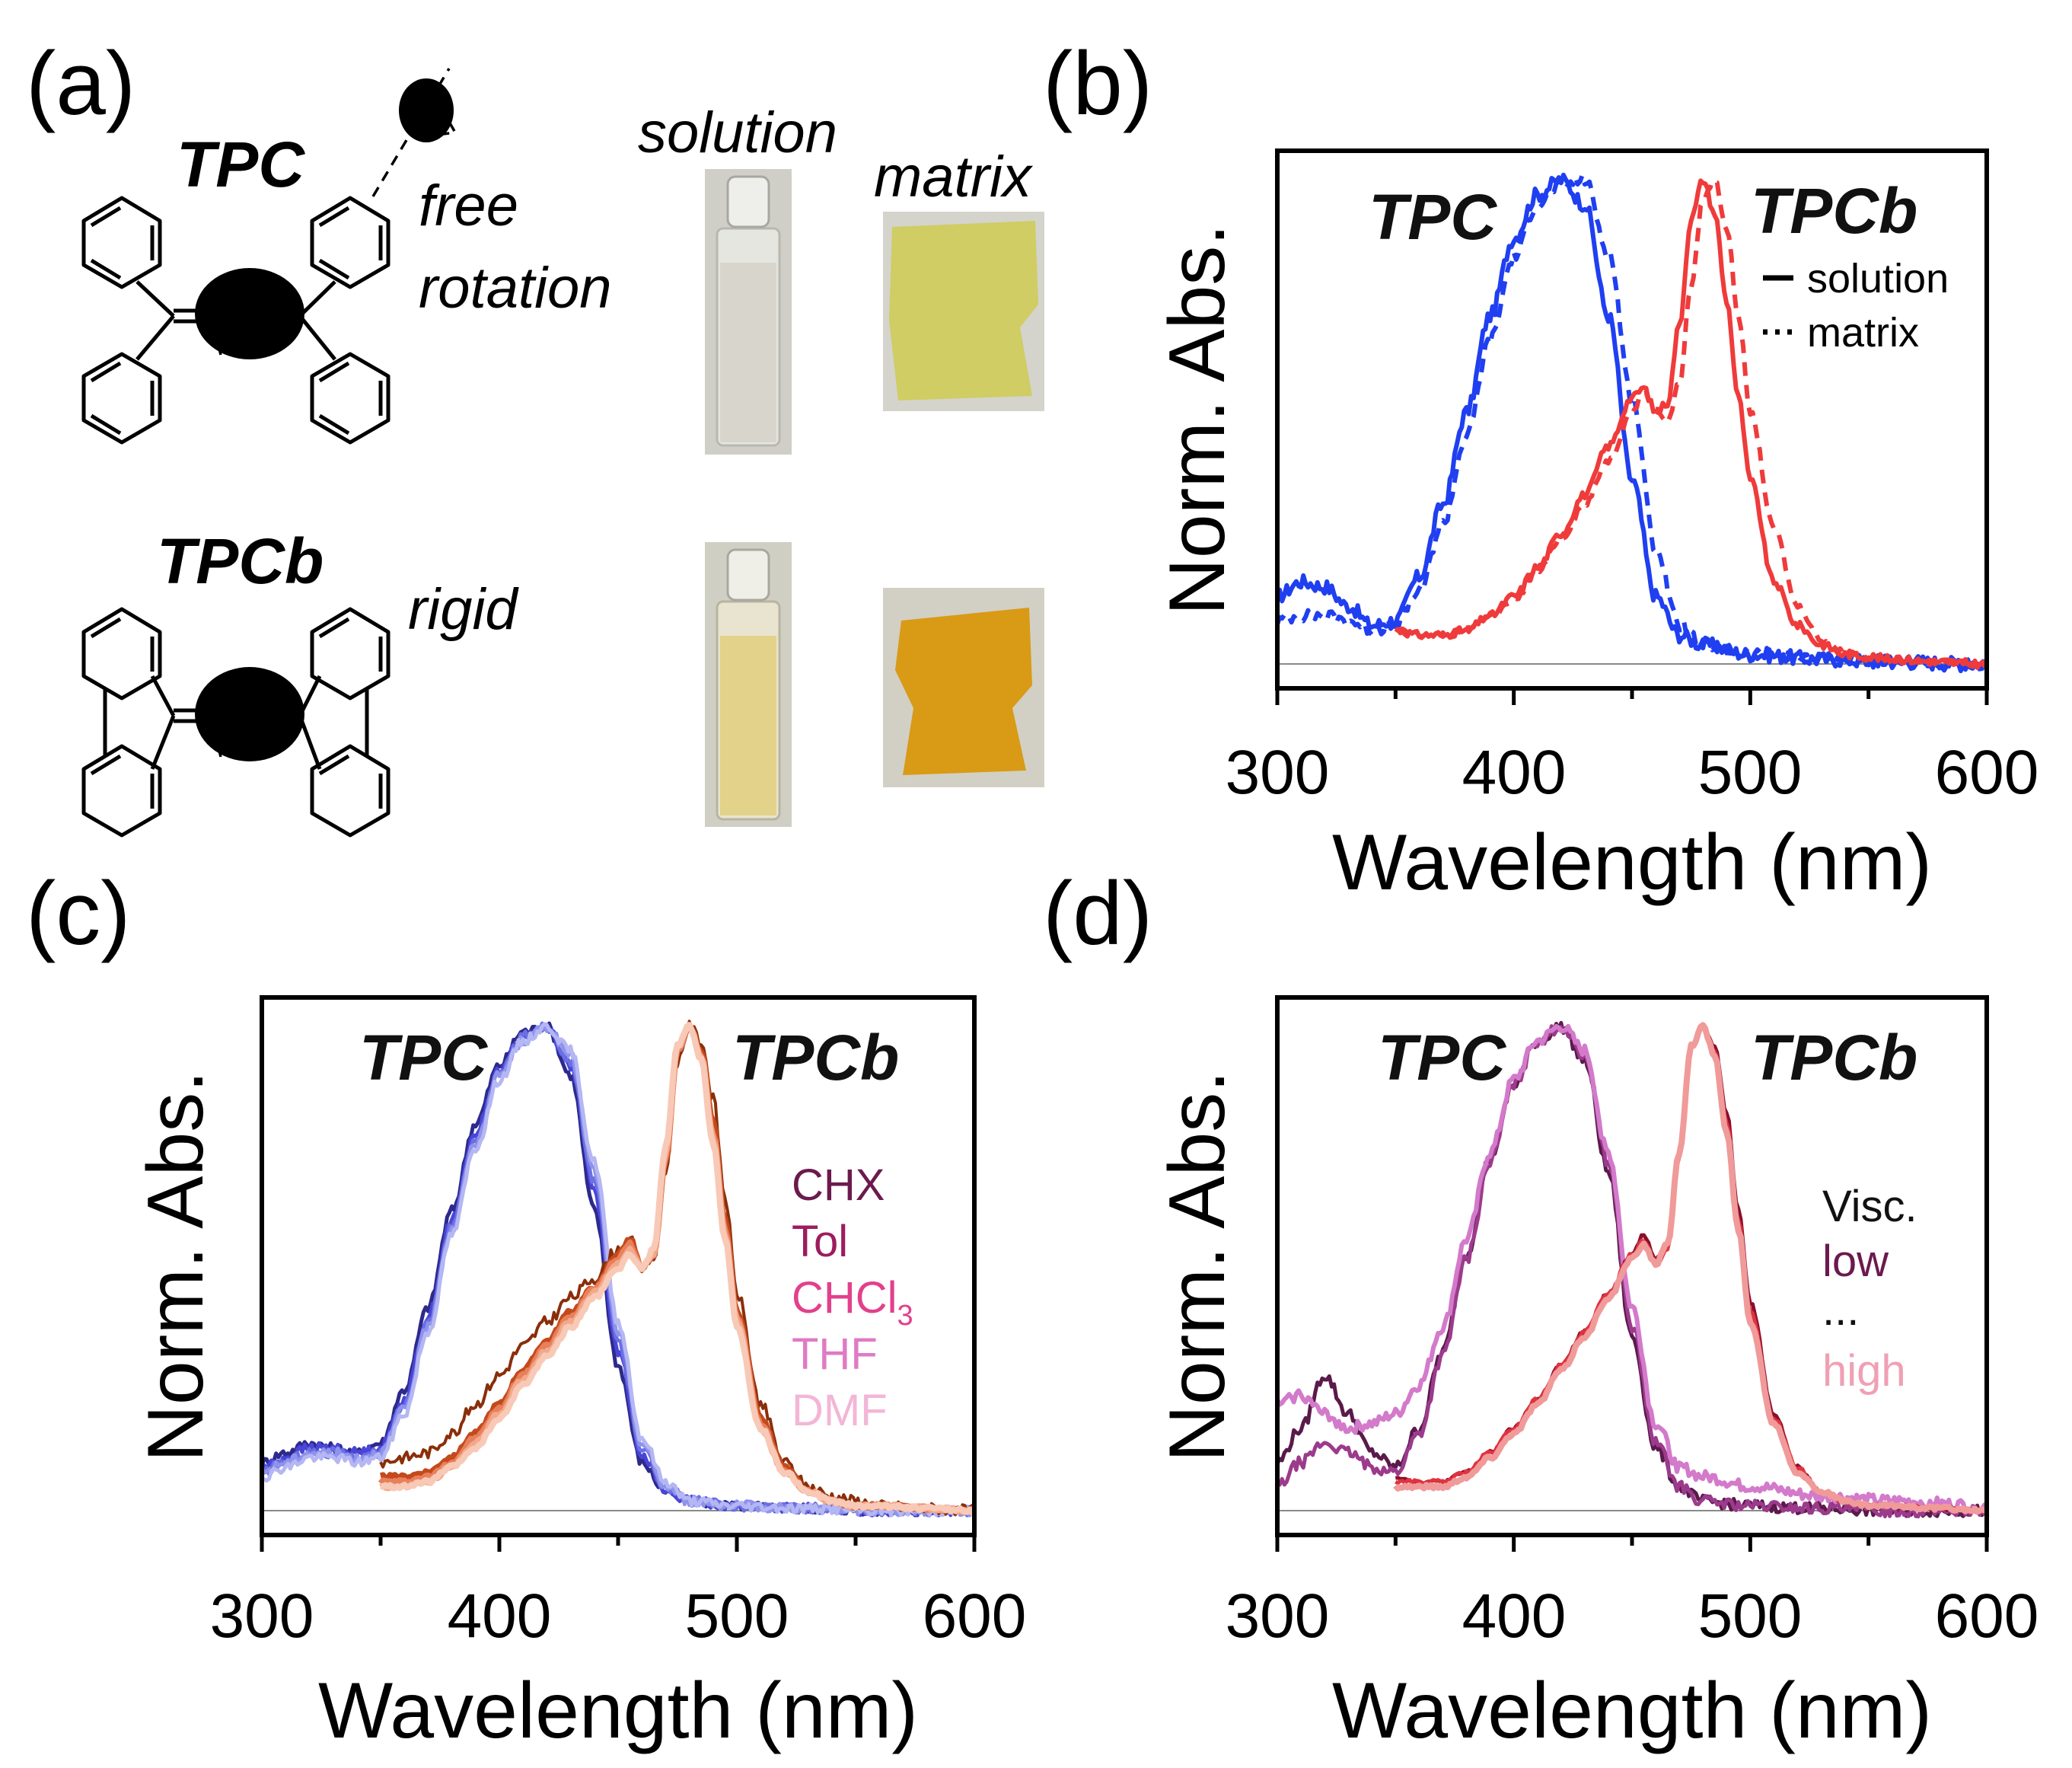  What do you see at coordinates (840, 1410) in the screenshot?
I see `legend-label: DMF` at bounding box center [840, 1410].